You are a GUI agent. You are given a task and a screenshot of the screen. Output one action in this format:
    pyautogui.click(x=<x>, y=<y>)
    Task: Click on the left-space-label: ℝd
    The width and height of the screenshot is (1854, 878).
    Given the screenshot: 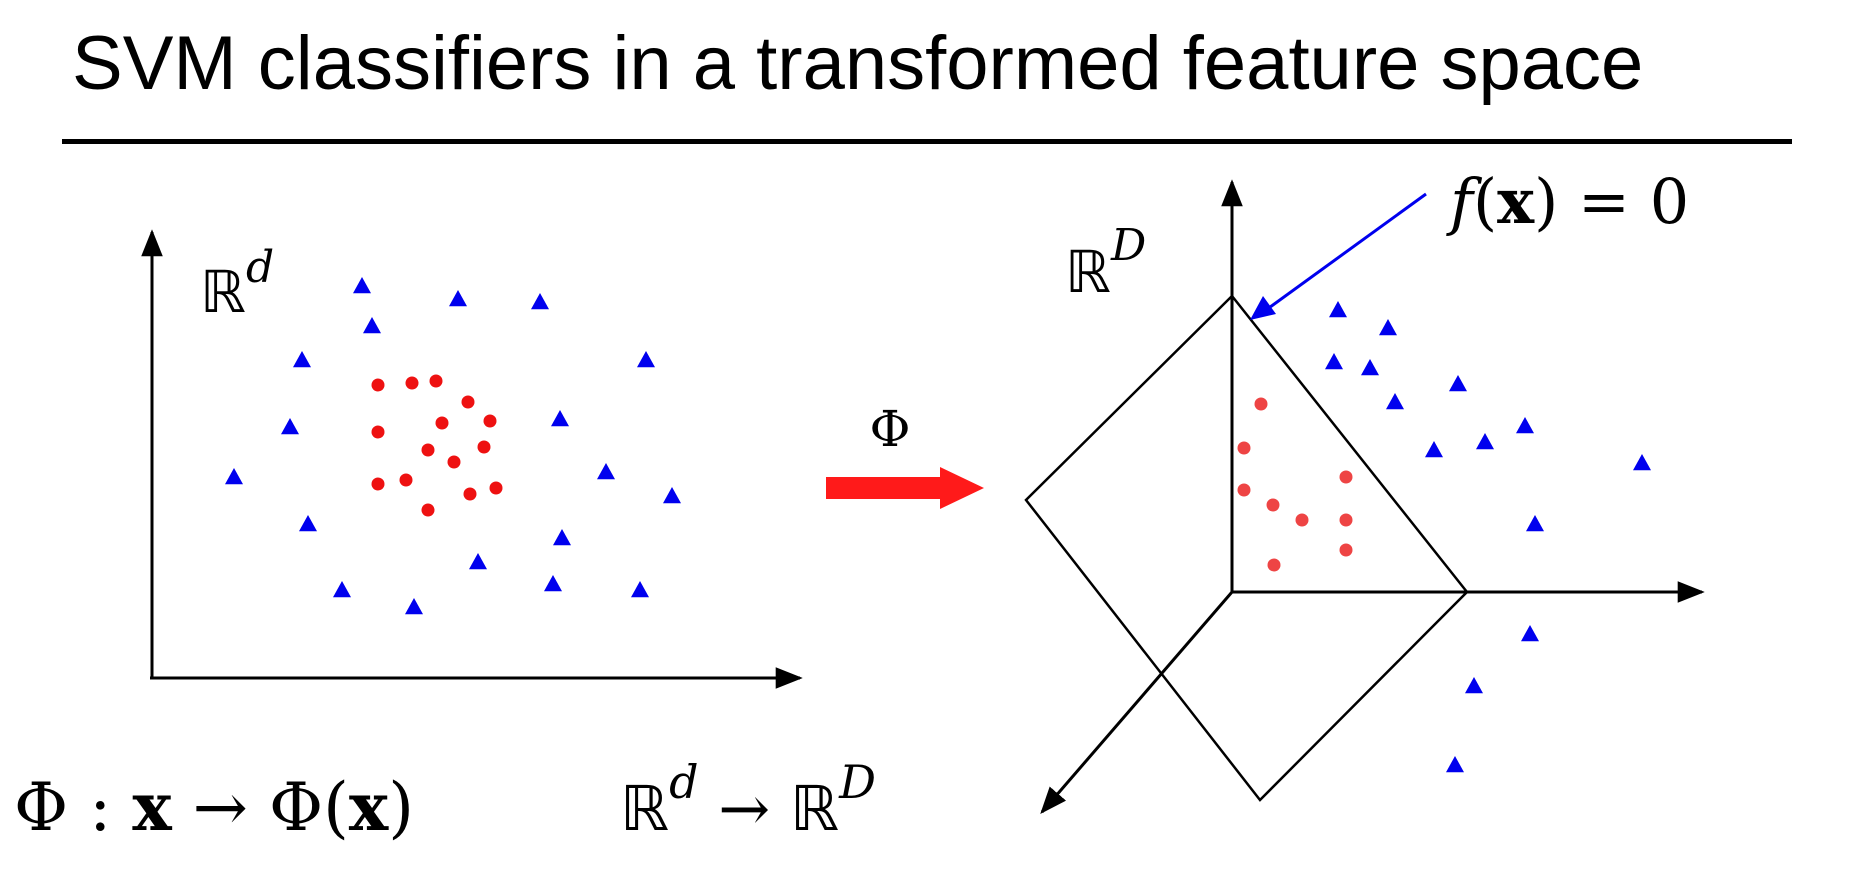 What is the action you would take?
    pyautogui.click(x=237, y=284)
    